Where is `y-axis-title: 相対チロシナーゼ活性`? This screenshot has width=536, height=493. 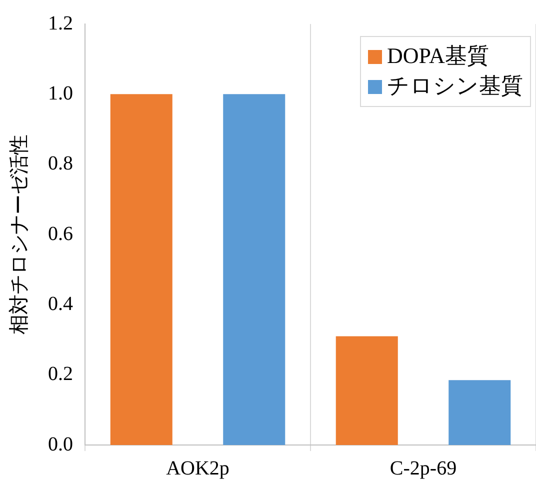
y-axis-title: 相対チロシナーゼ活性 is located at coordinates (19, 234).